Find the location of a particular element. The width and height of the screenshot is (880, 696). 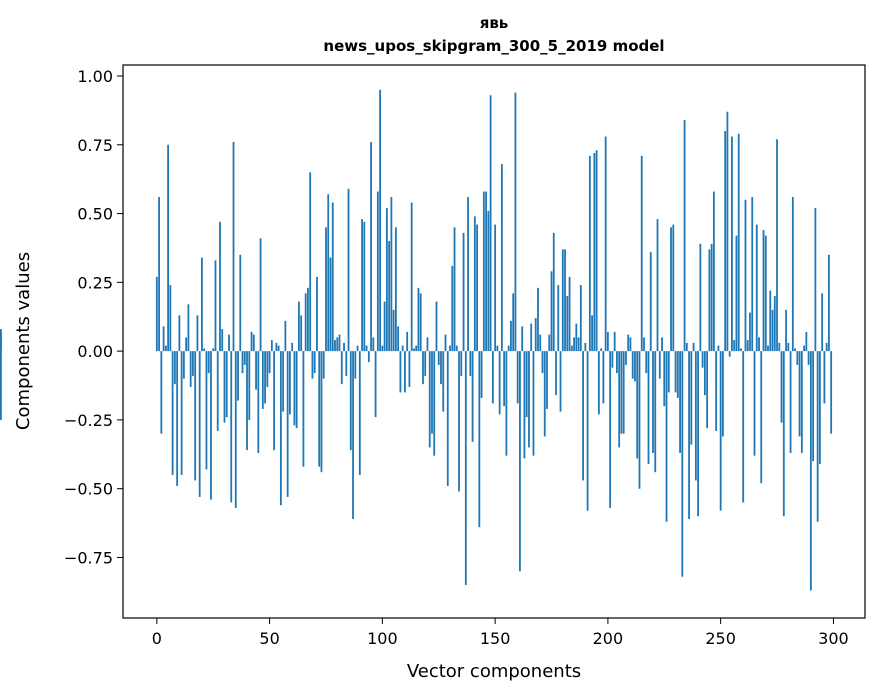

x-tick-label: 100 is located at coordinates (382, 638).